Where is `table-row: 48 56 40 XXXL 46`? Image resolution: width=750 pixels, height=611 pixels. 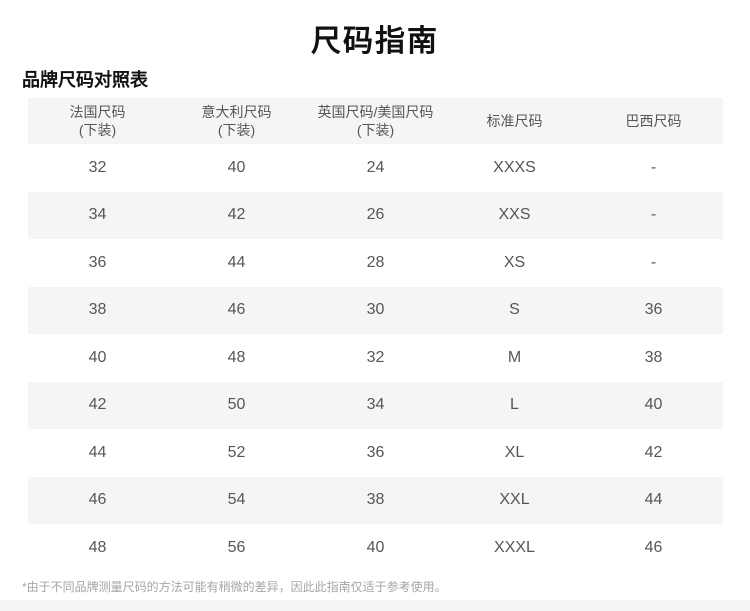 table-row: 48 56 40 XXXL 46 is located at coordinates (375, 548).